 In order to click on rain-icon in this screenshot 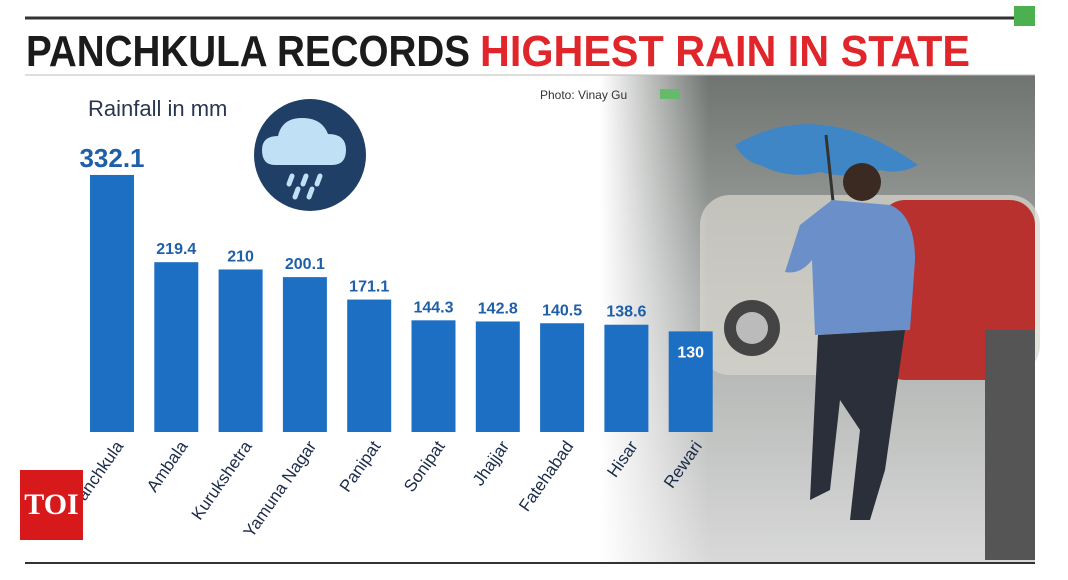, I will do `click(310, 155)`.